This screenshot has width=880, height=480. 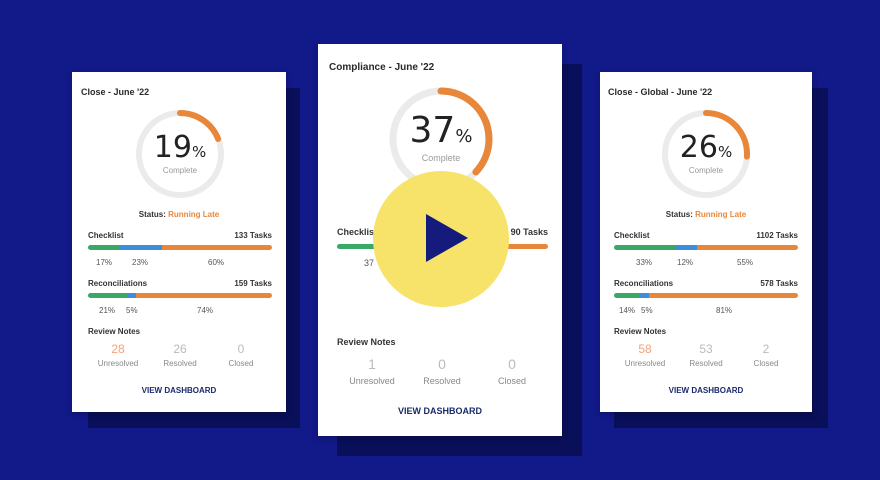 What do you see at coordinates (447, 238) in the screenshot?
I see `play-icon` at bounding box center [447, 238].